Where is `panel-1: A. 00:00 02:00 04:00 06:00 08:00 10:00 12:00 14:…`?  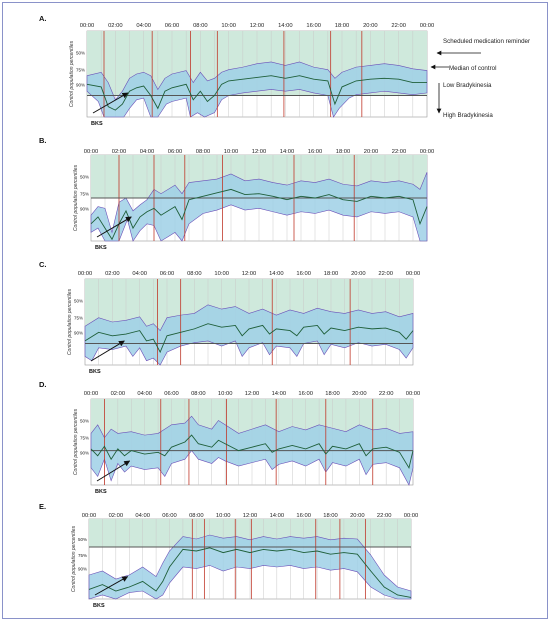 panel-1: A. 00:00 02:00 04:00 06:00 08:00 10:00 12:00 14:… is located at coordinates (236, 70).